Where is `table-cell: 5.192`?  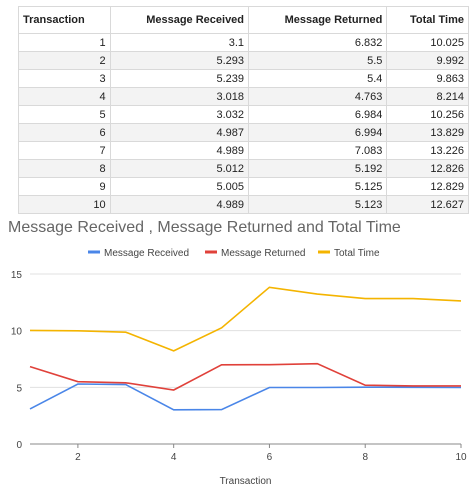
table-cell: 5.192 is located at coordinates (318, 168).